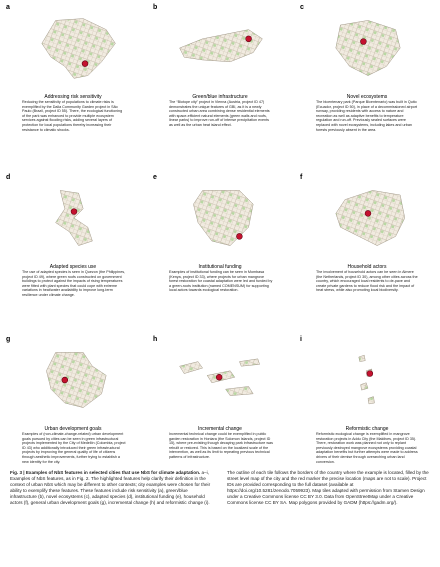  I want to click on panel-title: Novel ecosystems, so click(367, 97).